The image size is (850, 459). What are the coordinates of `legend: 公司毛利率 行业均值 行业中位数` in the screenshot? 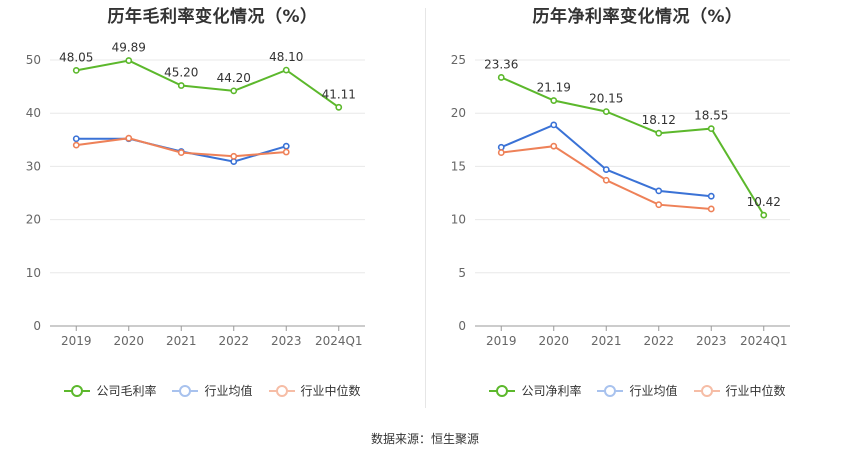 It's located at (212, 390).